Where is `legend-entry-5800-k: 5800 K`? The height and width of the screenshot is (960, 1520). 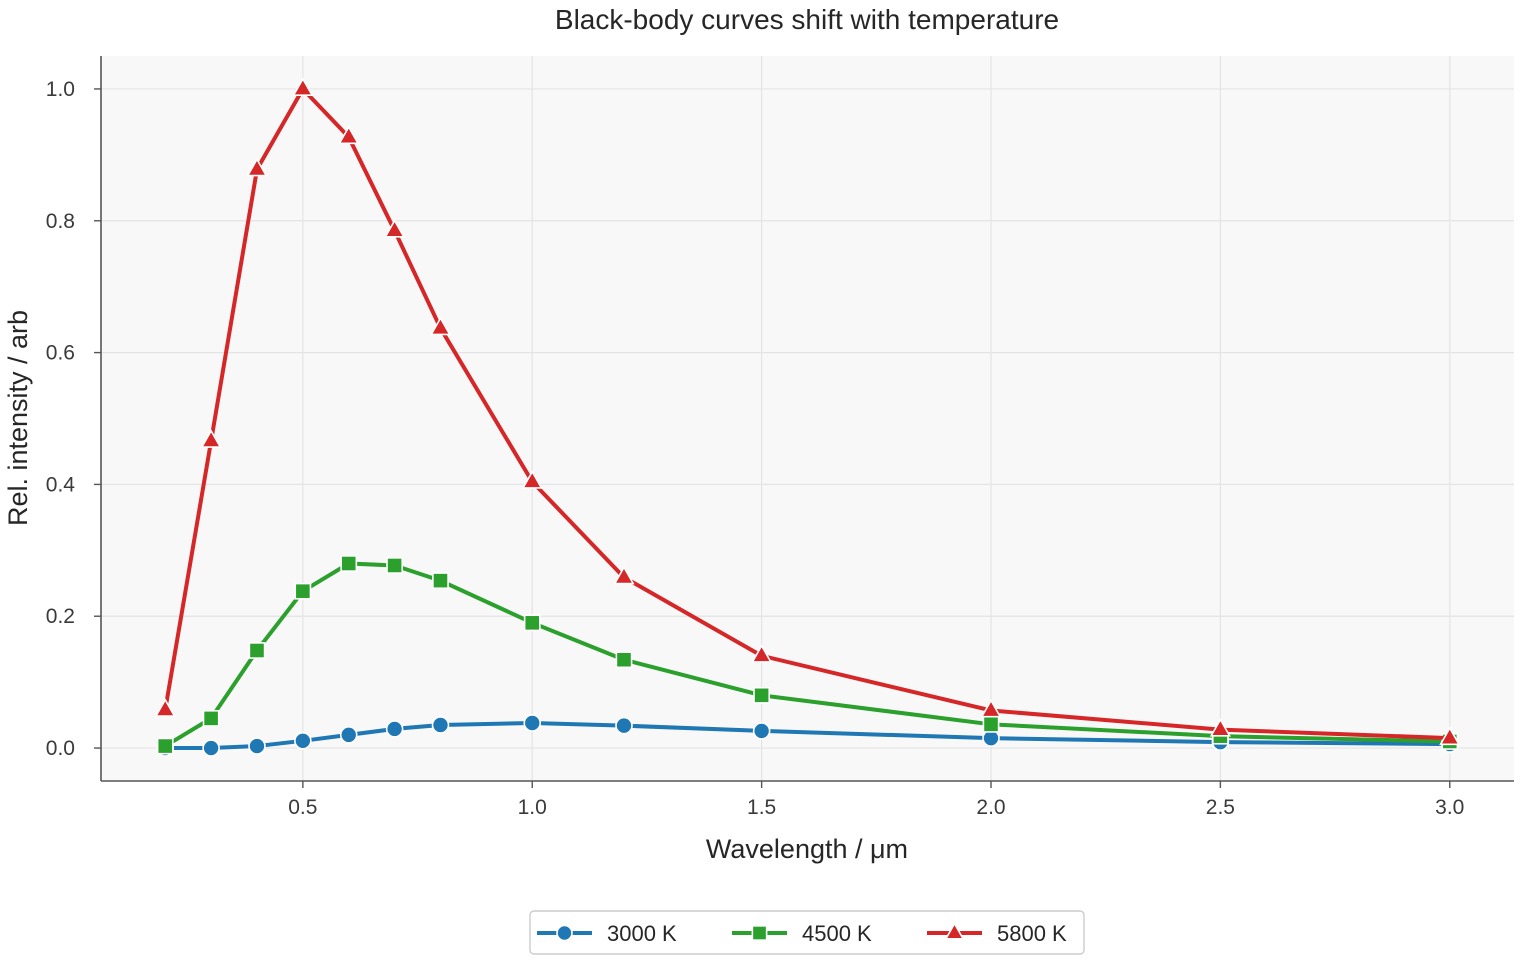
legend-entry-5800-k: 5800 K is located at coordinates (997, 933).